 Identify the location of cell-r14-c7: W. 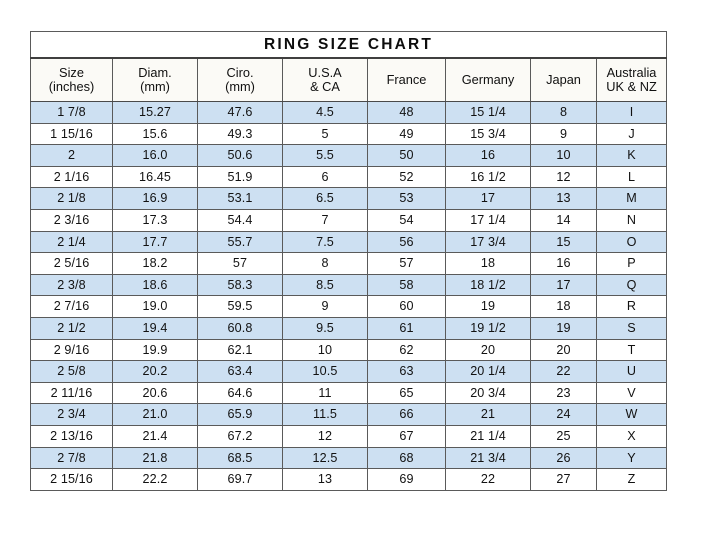
(631, 414).